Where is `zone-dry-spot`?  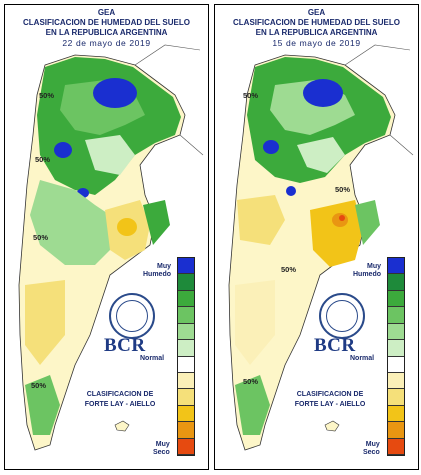
zone-dry-spot is located at coordinates (127, 227).